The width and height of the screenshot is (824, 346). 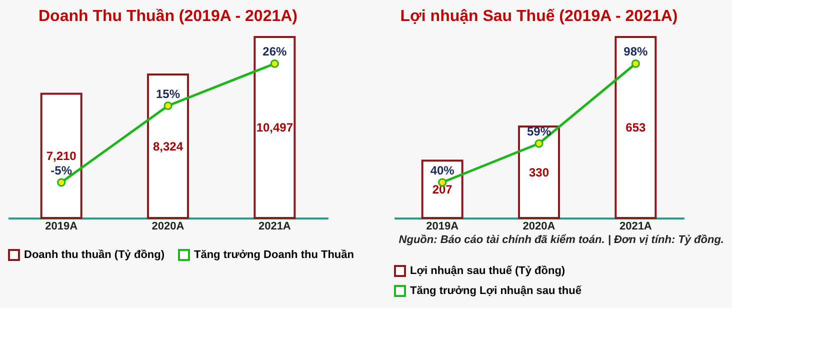 I want to click on data-label: 15%, so click(x=168, y=93).